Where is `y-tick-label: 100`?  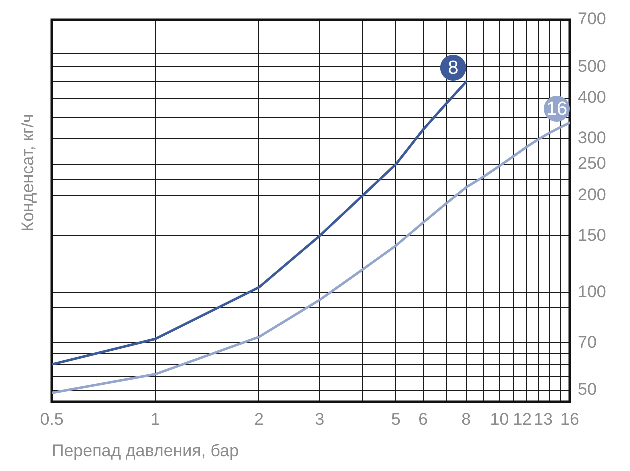
y-tick-label: 100 is located at coordinates (592, 292).